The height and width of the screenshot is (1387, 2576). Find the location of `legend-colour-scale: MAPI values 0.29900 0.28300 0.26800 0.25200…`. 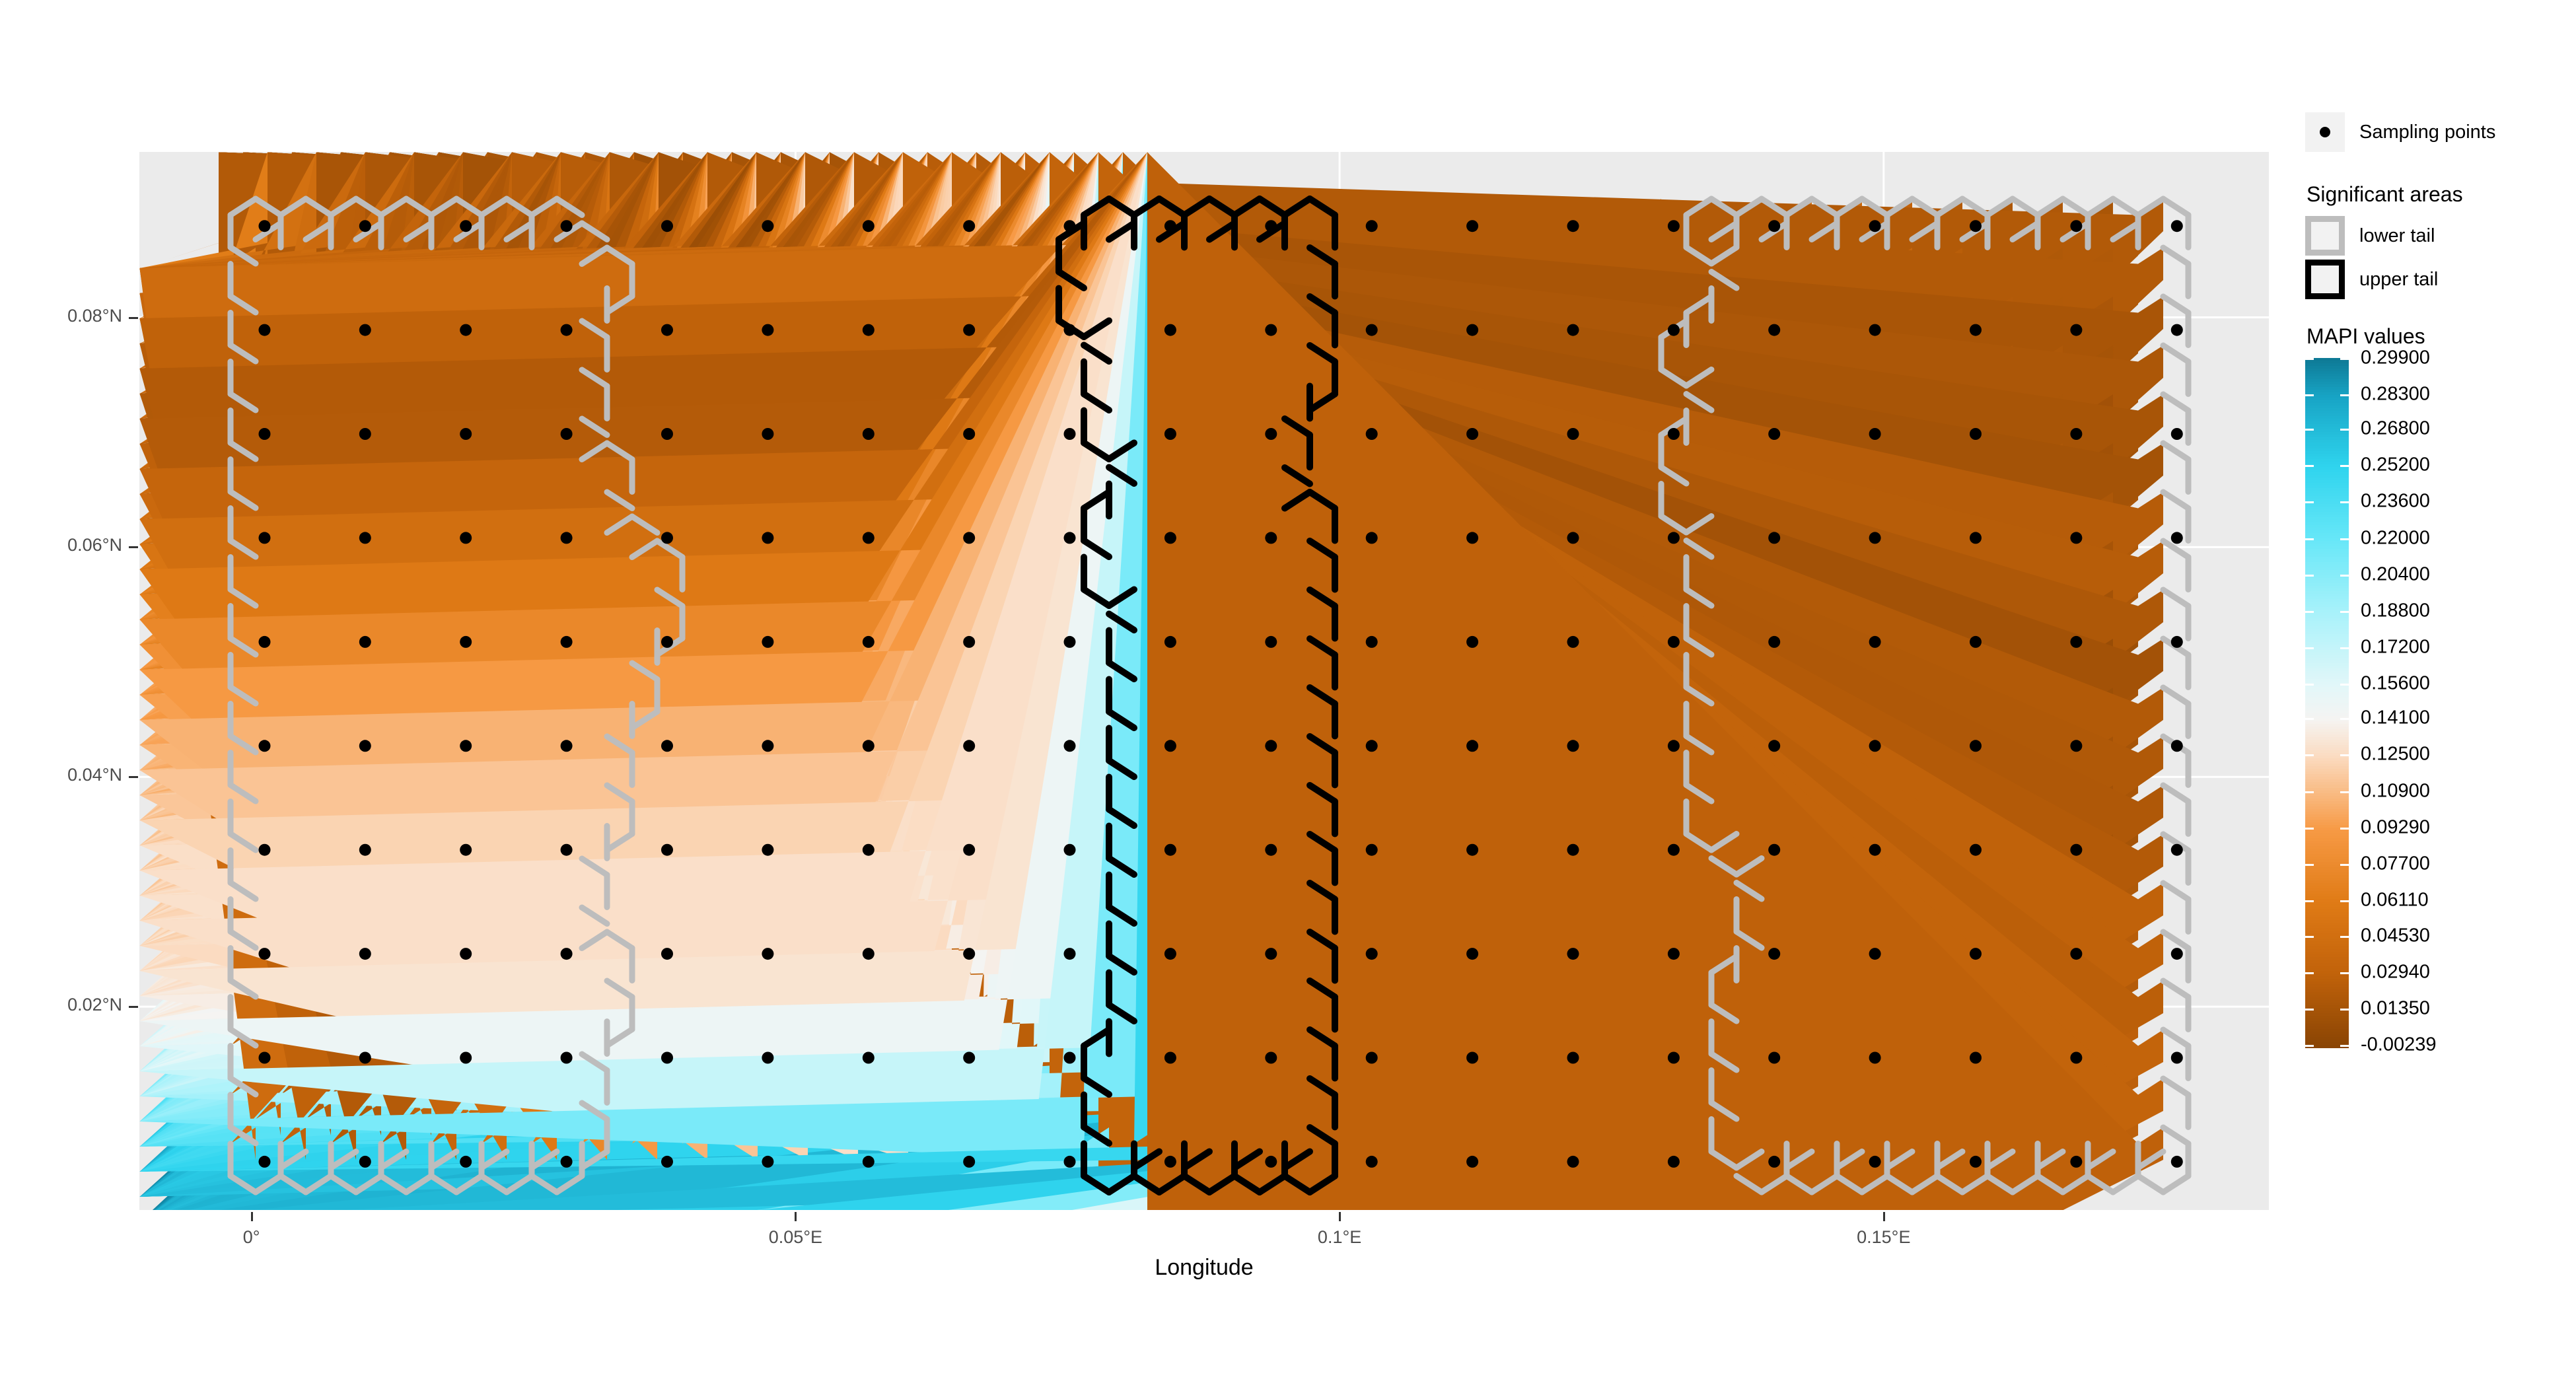

legend-colour-scale: MAPI values 0.29900 0.28300 0.26800 0.25200… is located at coordinates (2437, 689).